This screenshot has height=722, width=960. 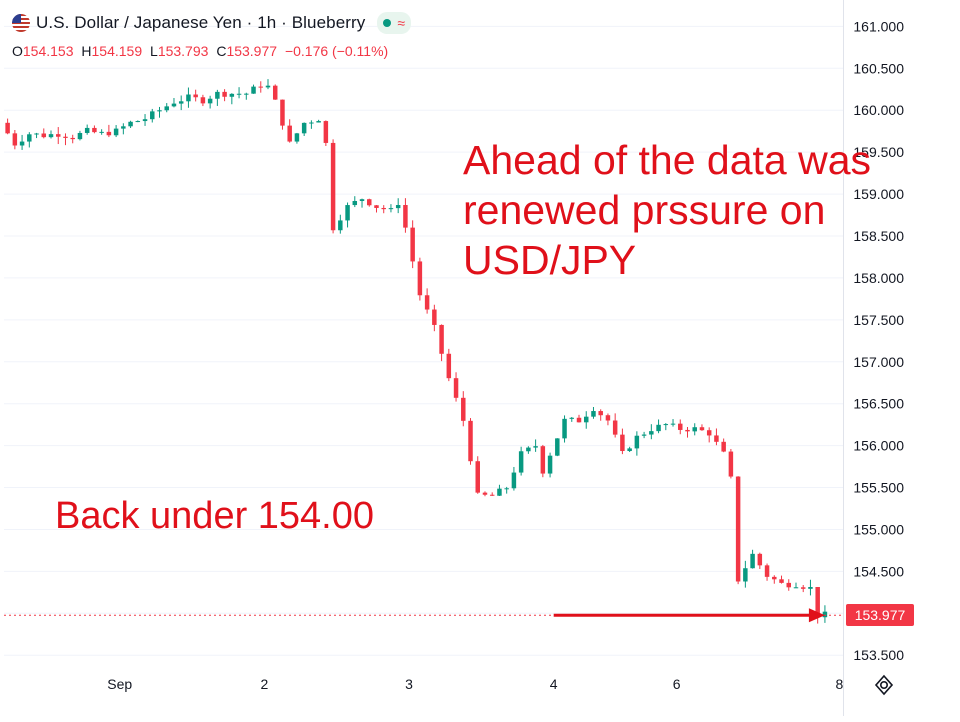 What do you see at coordinates (17, 51) in the screenshot?
I see `open-label: O` at bounding box center [17, 51].